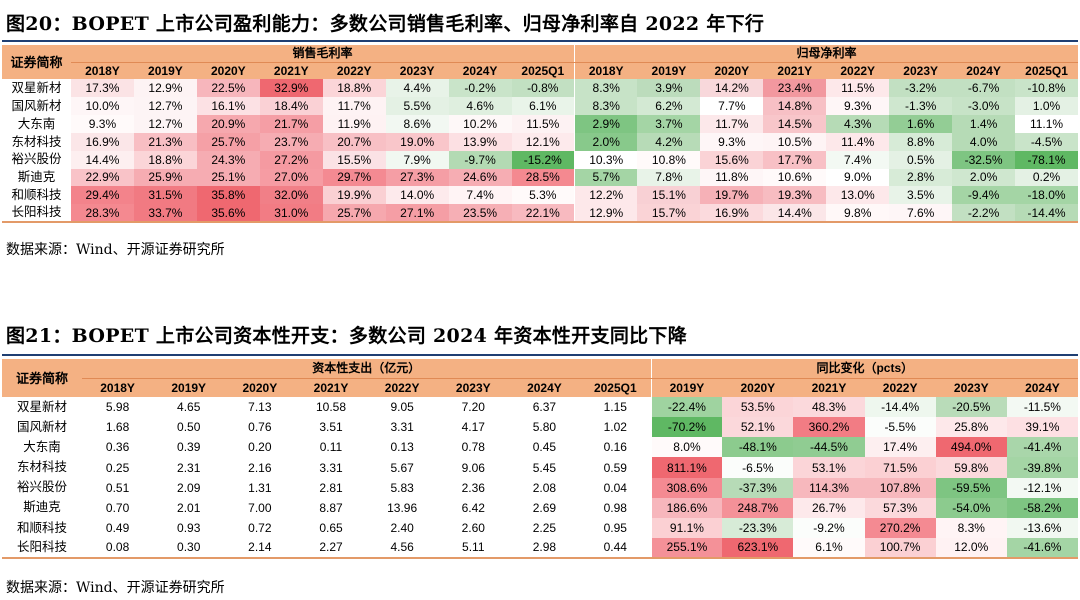 This screenshot has width=1080, height=600. I want to click on value-cell: 27.3%, so click(417, 177).